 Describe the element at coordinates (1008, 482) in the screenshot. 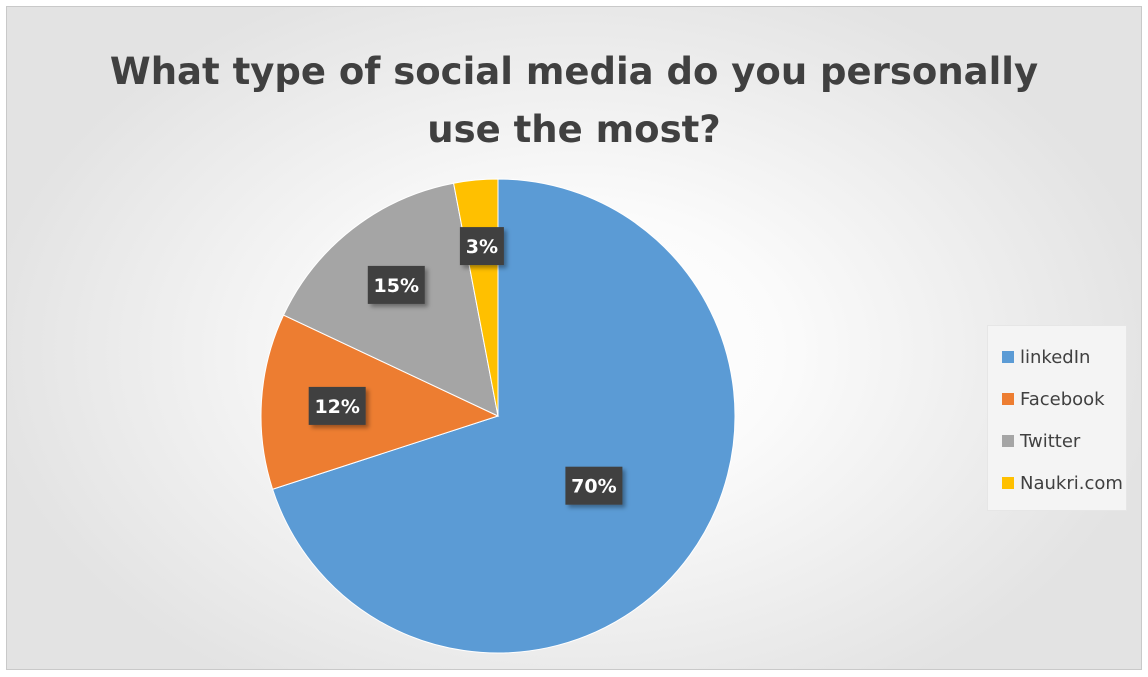

I see `legend-swatch-naukri` at that location.